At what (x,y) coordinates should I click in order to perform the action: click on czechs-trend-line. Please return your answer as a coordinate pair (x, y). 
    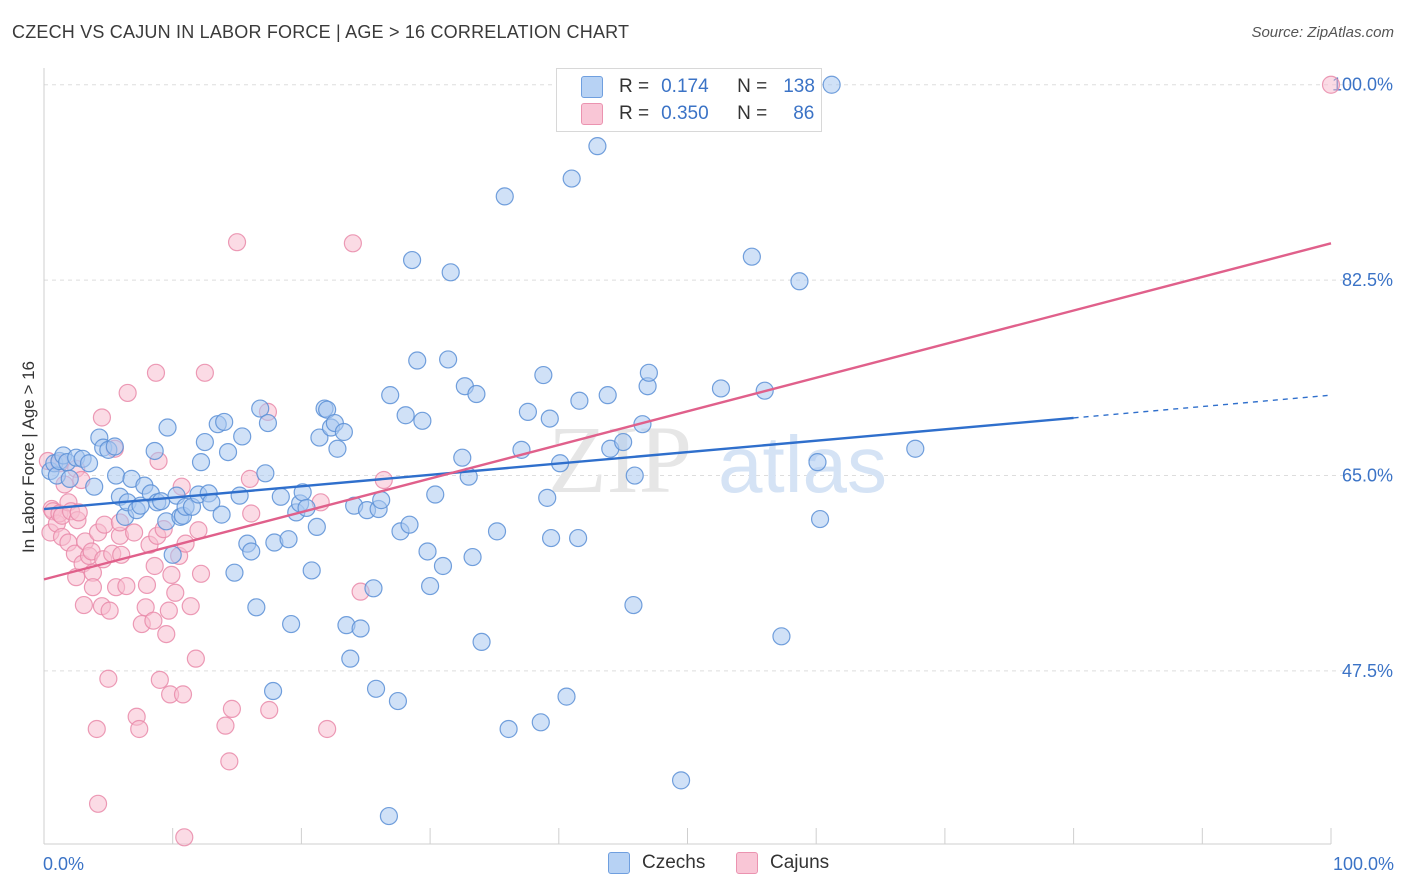
    Looking at the image, I should click on (558, 463).